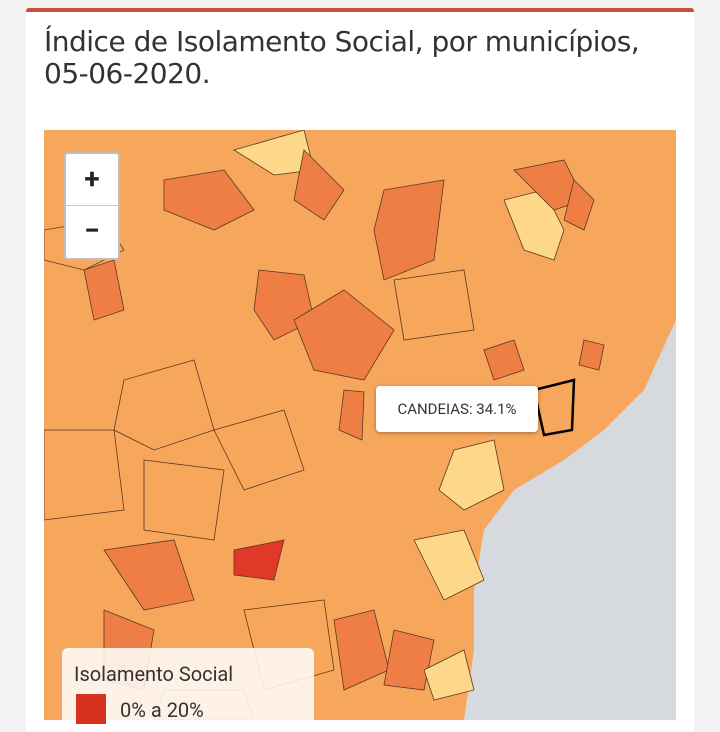  Describe the element at coordinates (188, 688) in the screenshot. I see `legend: Isolamento Social 0% a 20%` at that location.